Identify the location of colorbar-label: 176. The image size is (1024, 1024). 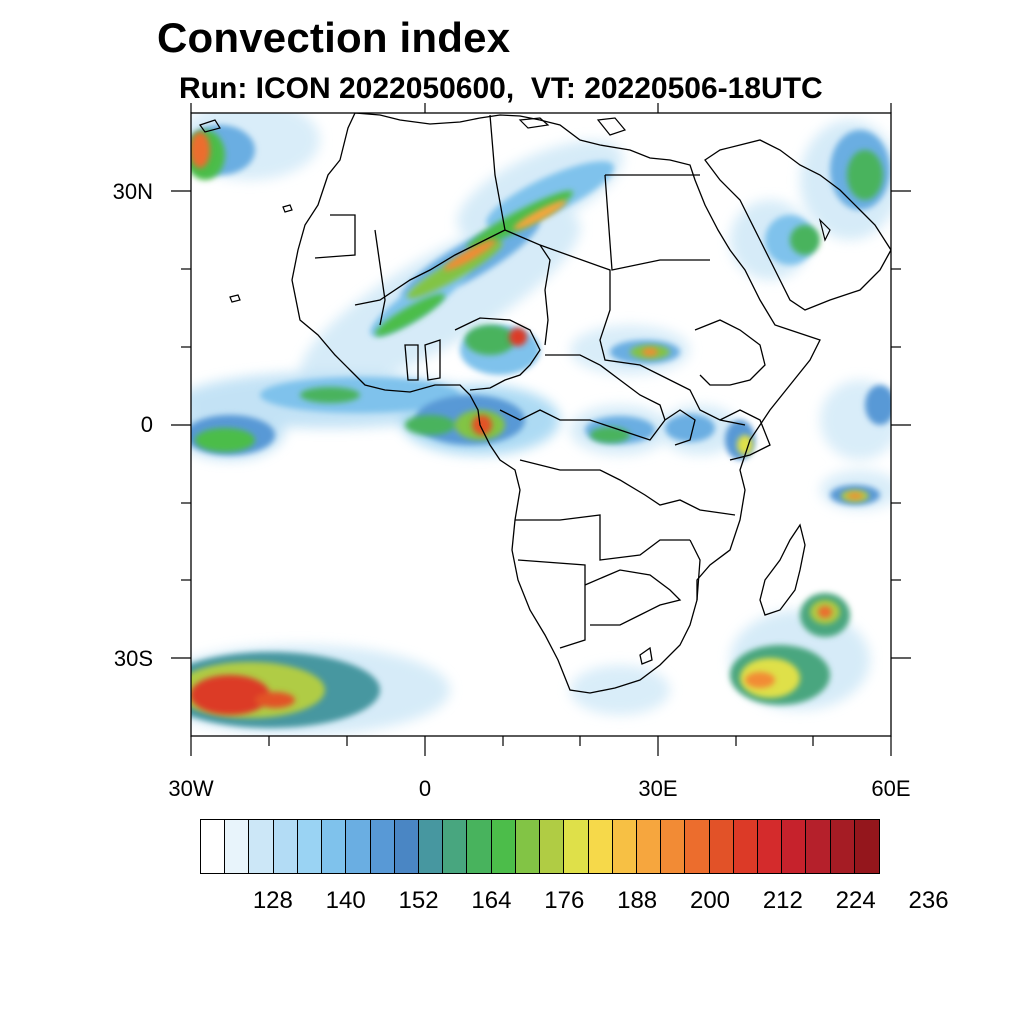
(564, 900).